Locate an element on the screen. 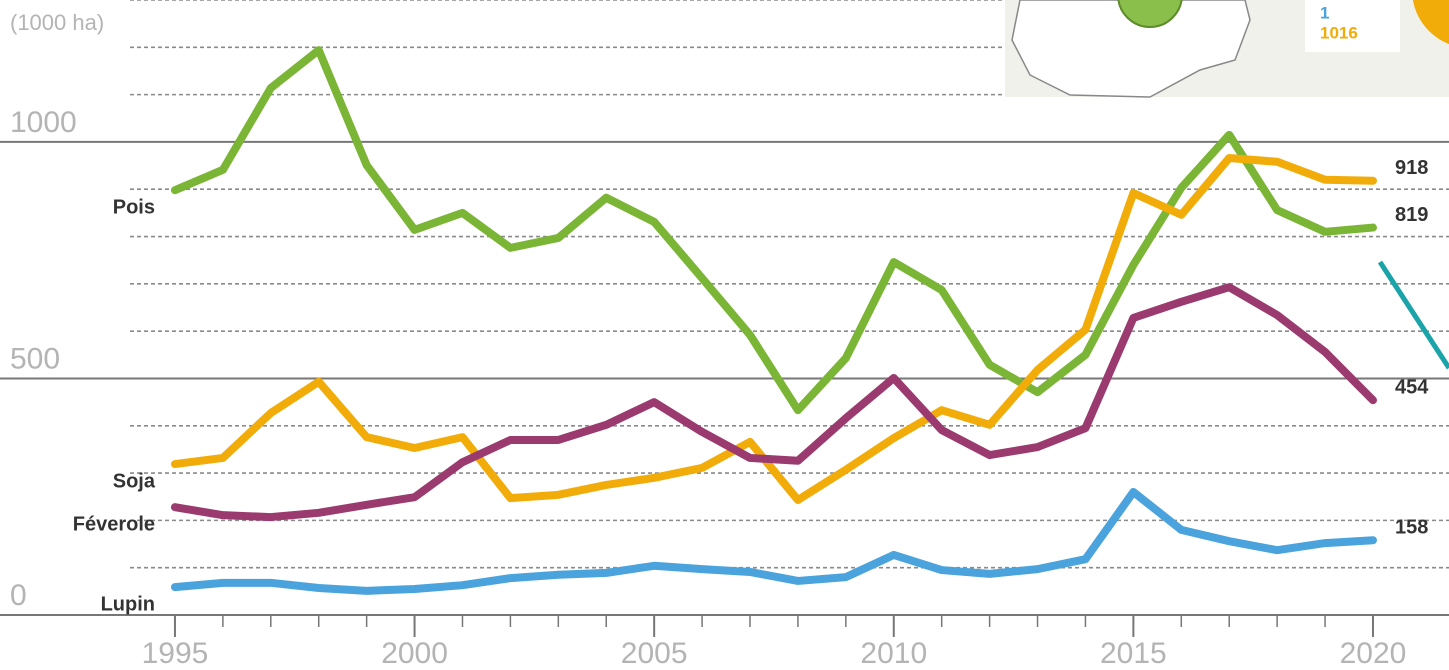 The image size is (1449, 670). x-tick-label: 2005 is located at coordinates (654, 653).